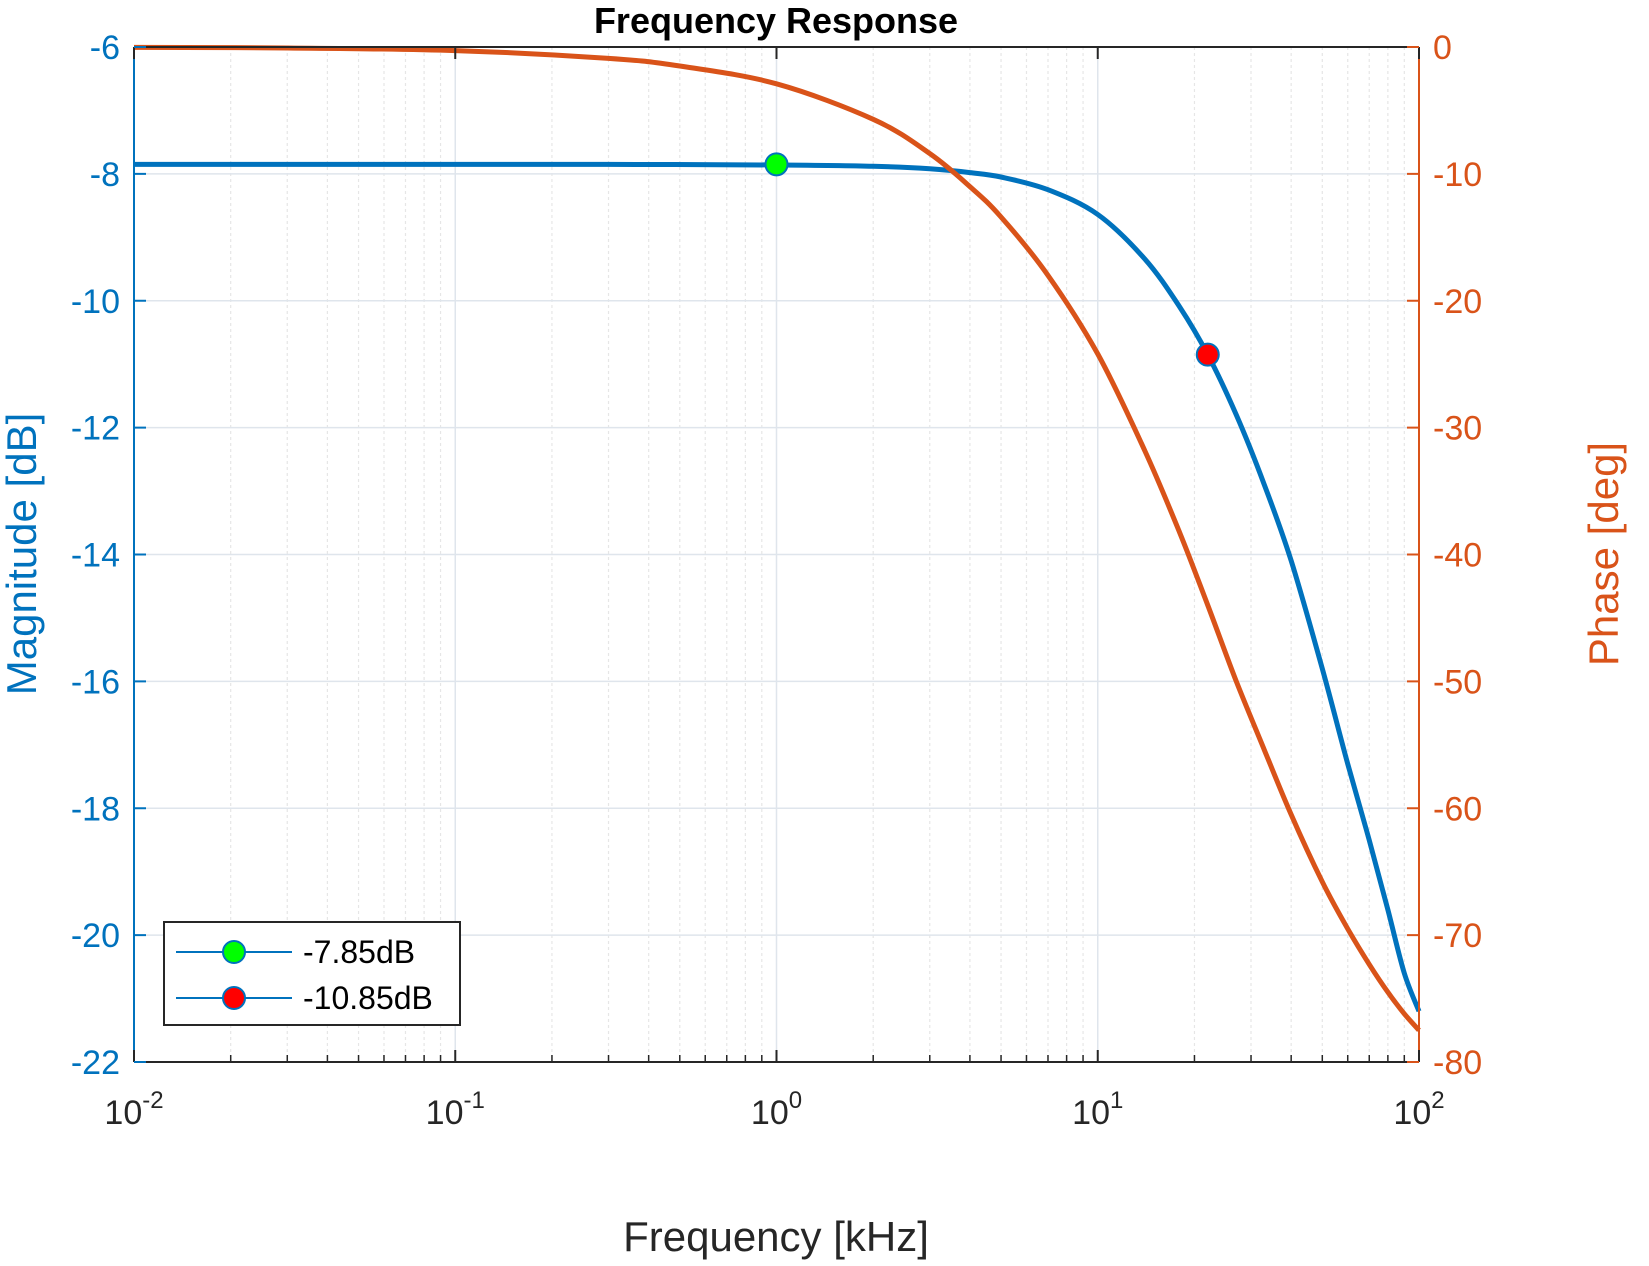 The image size is (1649, 1266). I want to click on y-tick-label-right: 0, so click(1442, 48).